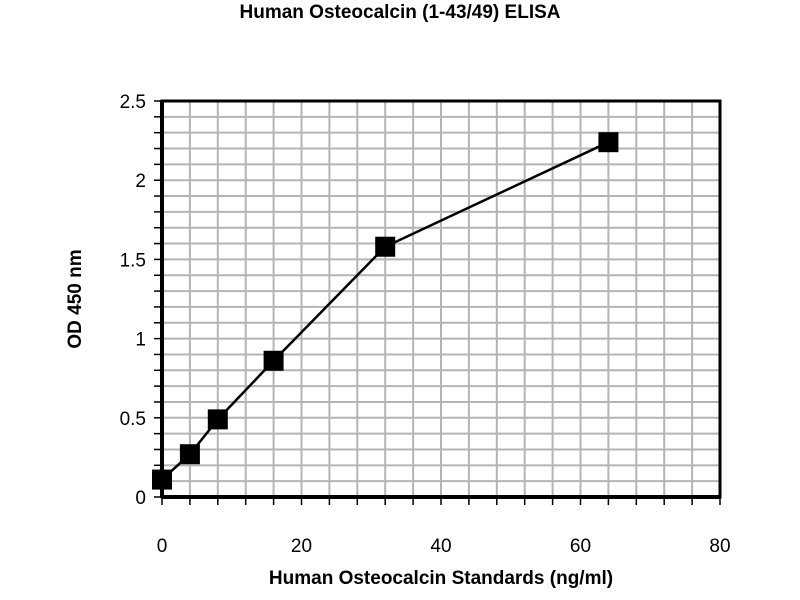 The width and height of the screenshot is (800, 600). I want to click on y-tick-label: 1, so click(140, 340).